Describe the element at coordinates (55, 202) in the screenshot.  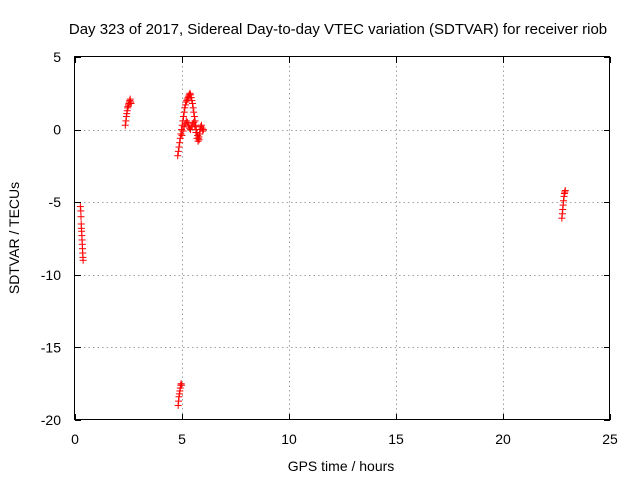
I see `y-tick-label: -5` at that location.